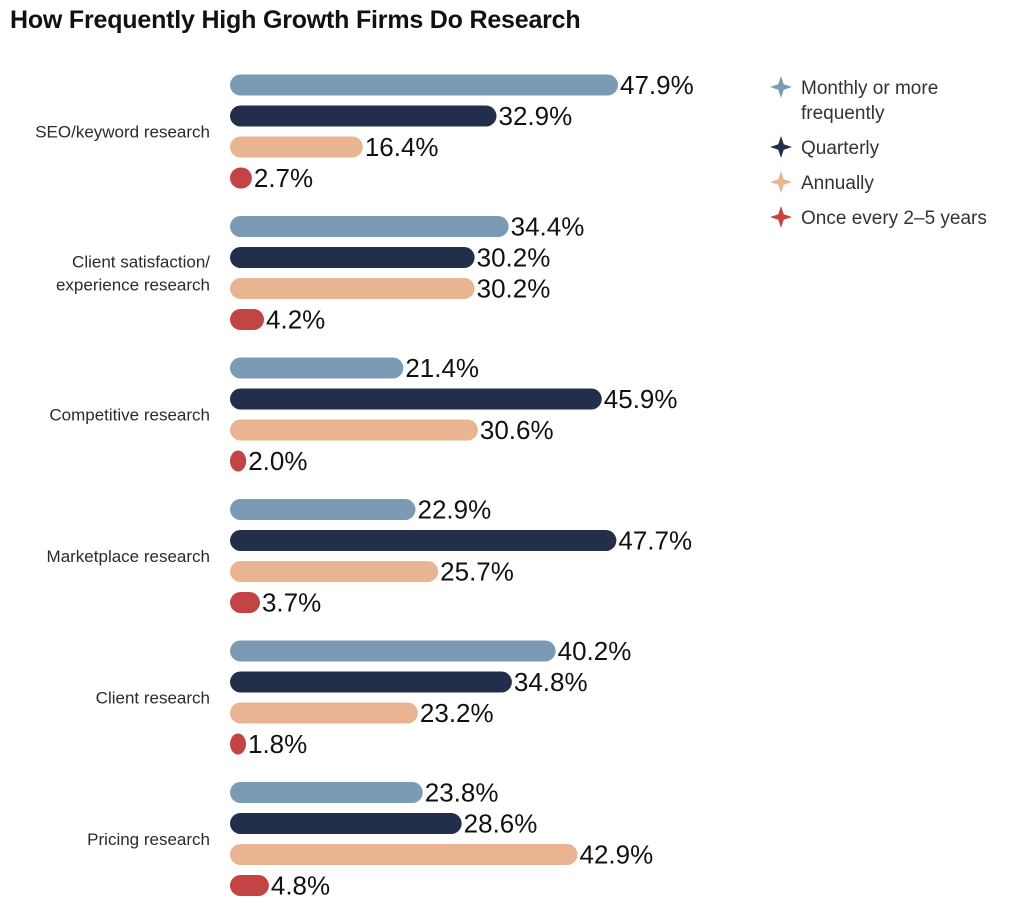 Image resolution: width=1024 pixels, height=912 pixels. Describe the element at coordinates (291, 603) in the screenshot. I see `data-label: 3.7%` at that location.